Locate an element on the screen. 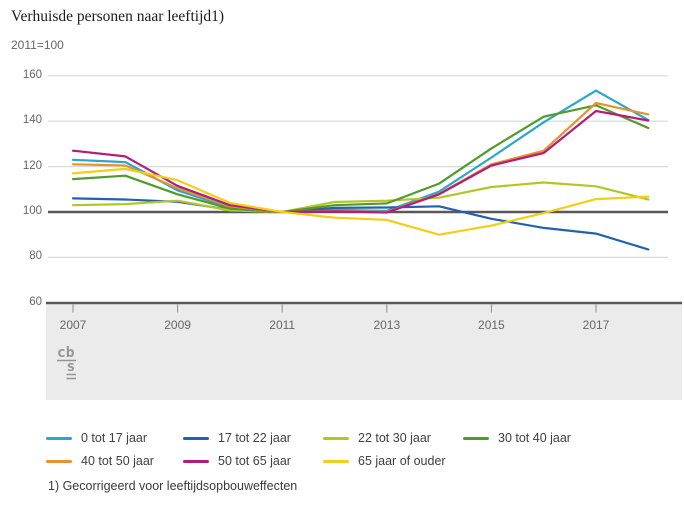  legend-item-50-tot-65-jaar: 50 tot 65 jaar is located at coordinates (237, 461).